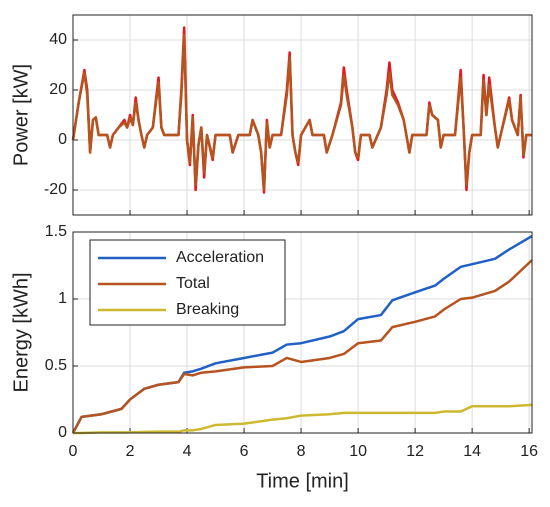 The width and height of the screenshot is (550, 507). Describe the element at coordinates (244, 451) in the screenshot. I see `x-tick-label: 6` at that location.